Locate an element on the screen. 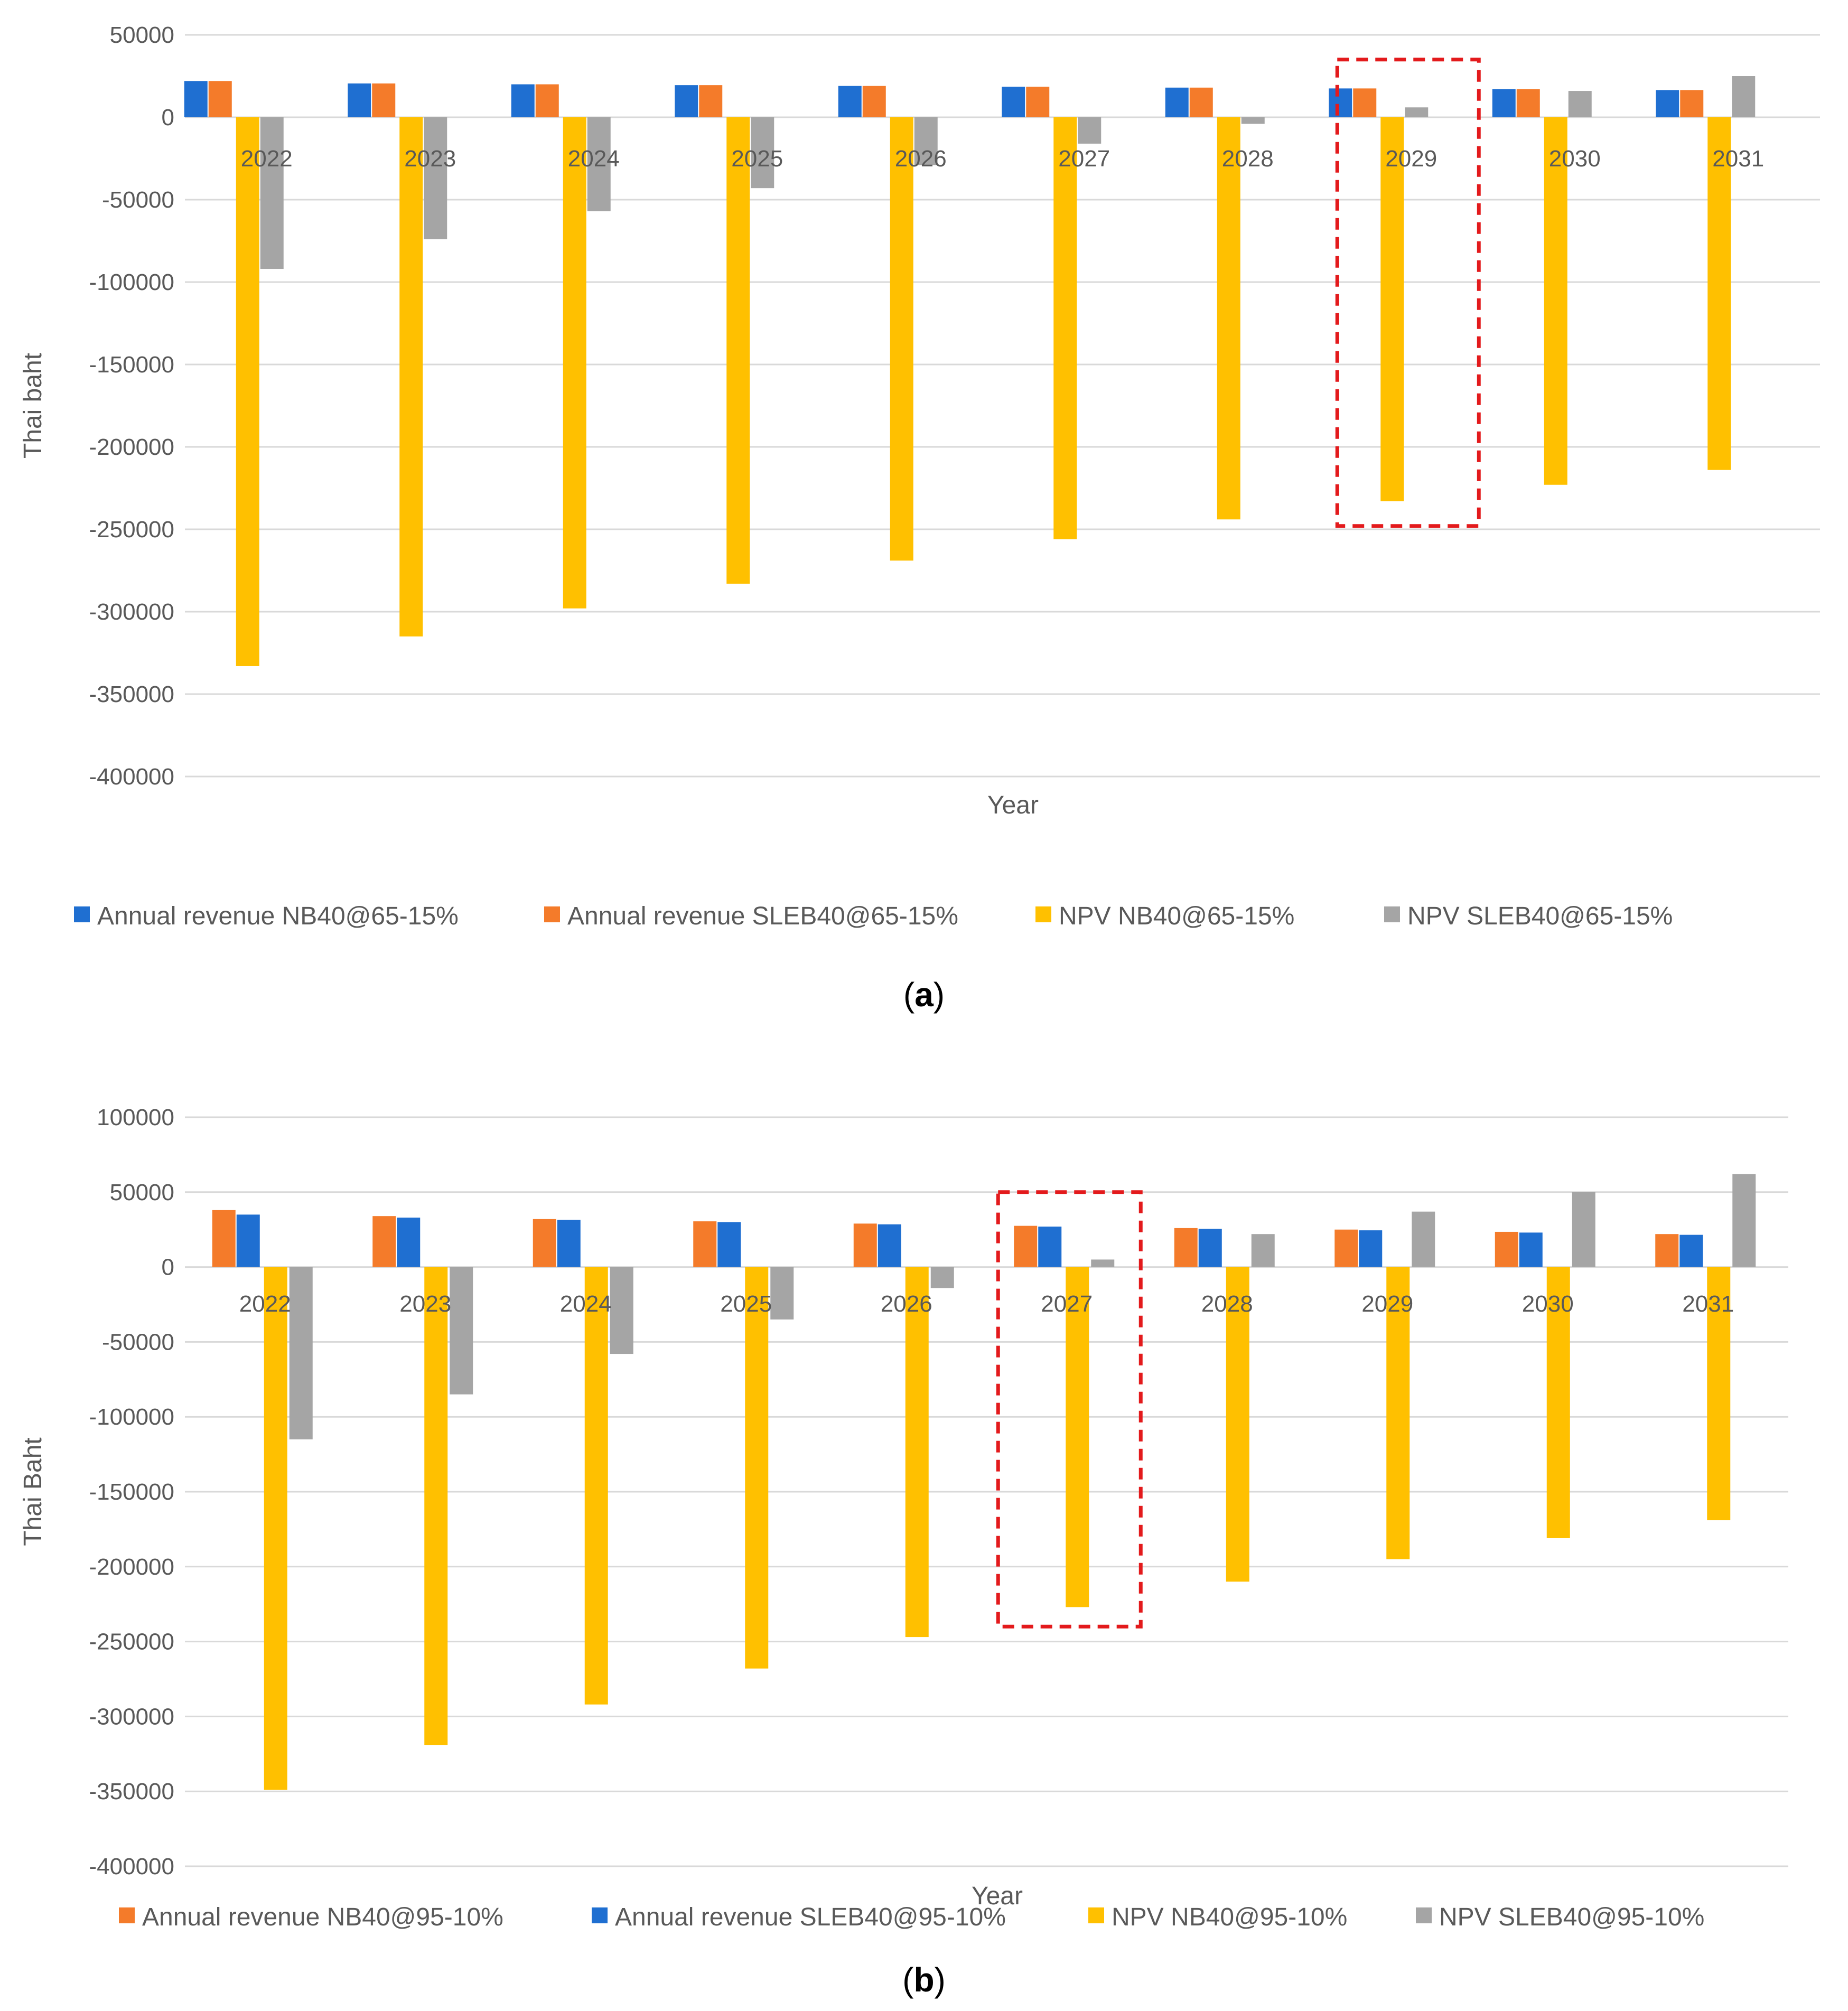 The height and width of the screenshot is (2011, 1848). x-tick-label: 2030 is located at coordinates (1548, 1304).